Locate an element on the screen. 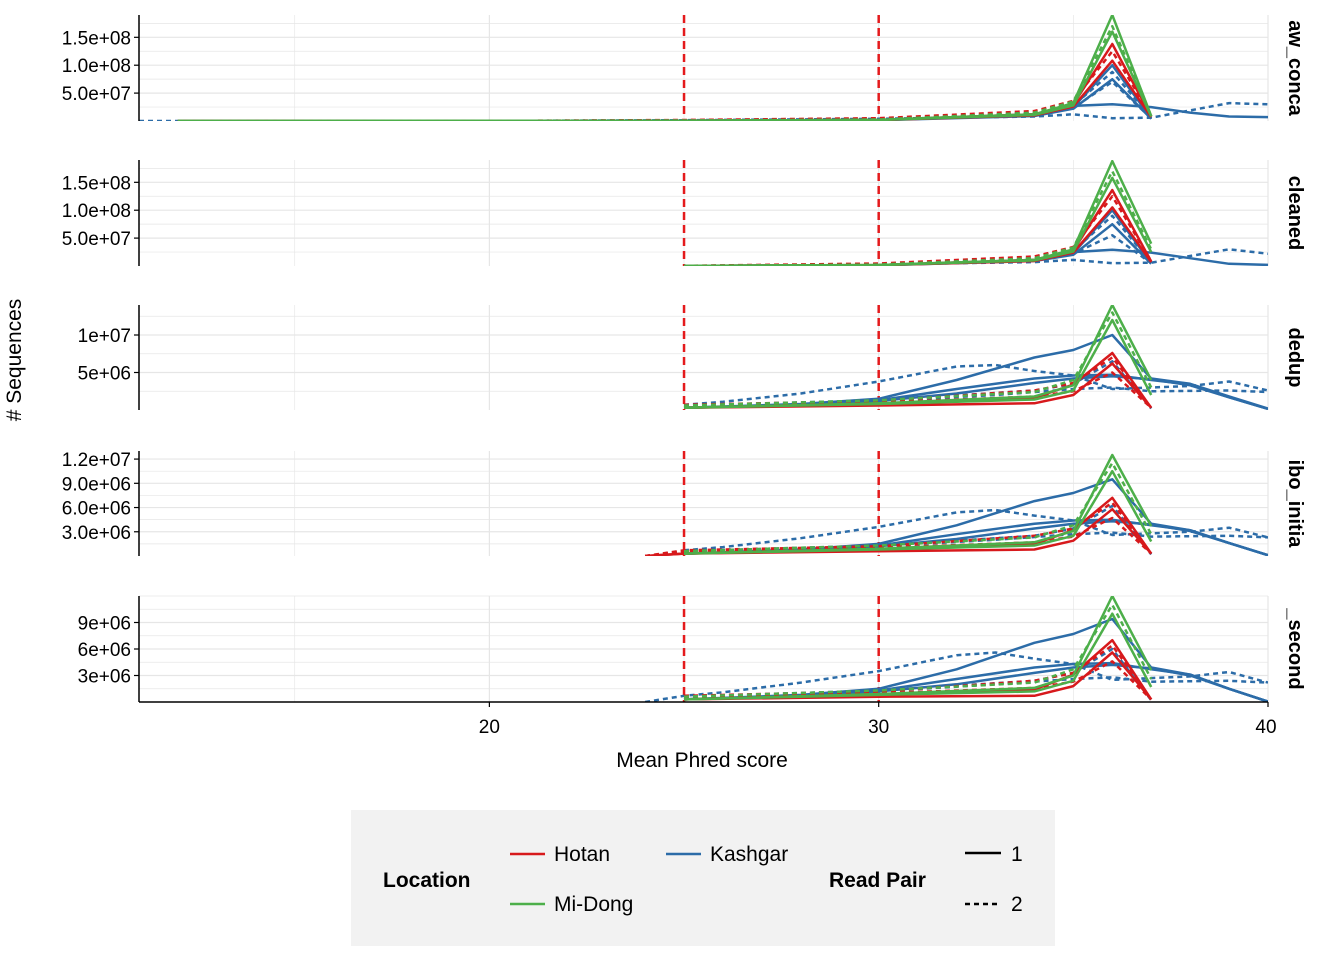  panel-cleaned: 5.0e+07 1.0e+08 1.5e+08 cleaned is located at coordinates (684, 213).